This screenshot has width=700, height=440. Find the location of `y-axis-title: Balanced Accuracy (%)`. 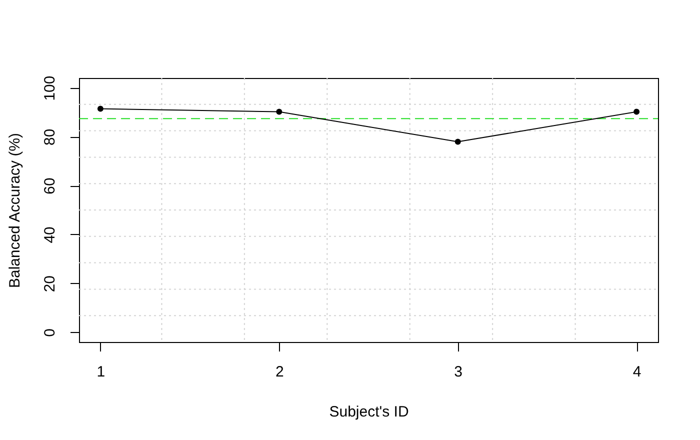

y-axis-title: Balanced Accuracy (%) is located at coordinates (15, 210).